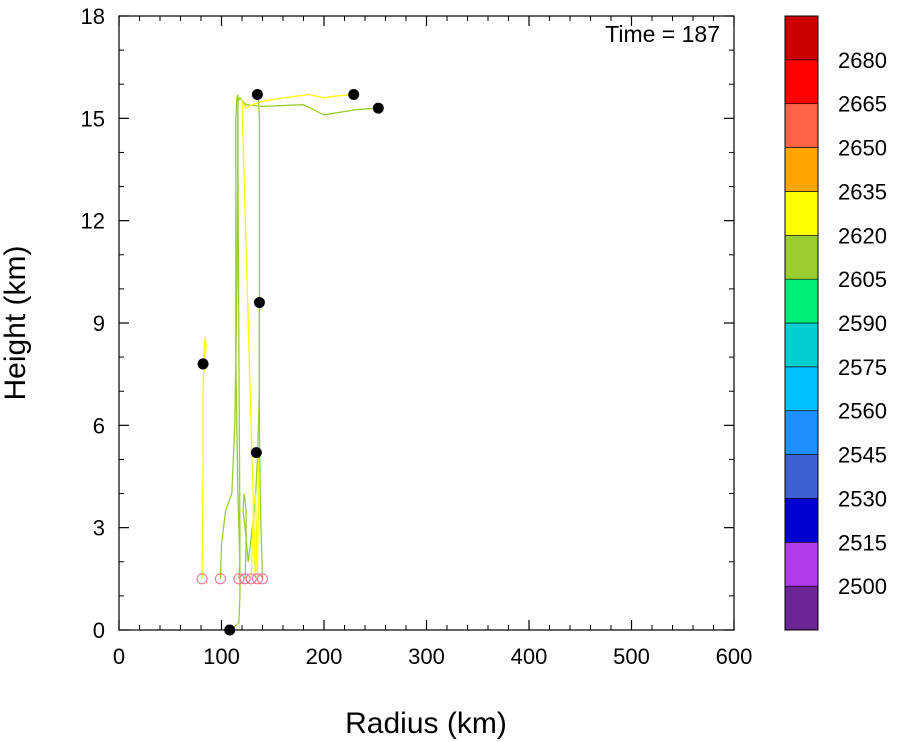 This screenshot has height=742, width=900. Describe the element at coordinates (862, 455) in the screenshot. I see `colorbar-label: 2545` at that location.